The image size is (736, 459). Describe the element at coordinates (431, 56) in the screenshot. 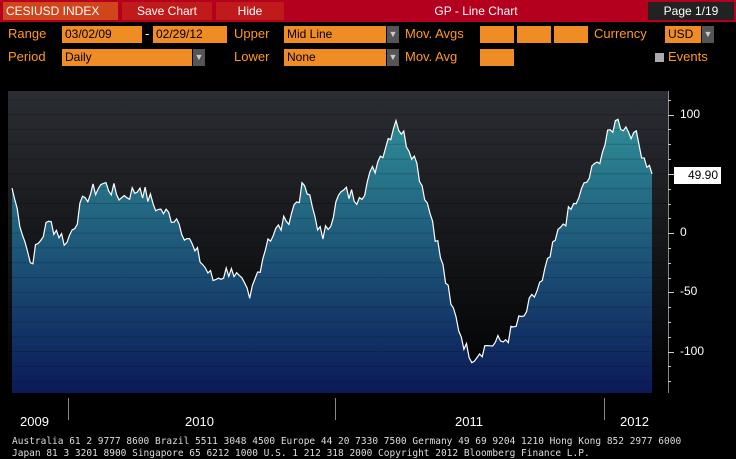

I see `mov-avg-label: Mov. Avg` at that location.